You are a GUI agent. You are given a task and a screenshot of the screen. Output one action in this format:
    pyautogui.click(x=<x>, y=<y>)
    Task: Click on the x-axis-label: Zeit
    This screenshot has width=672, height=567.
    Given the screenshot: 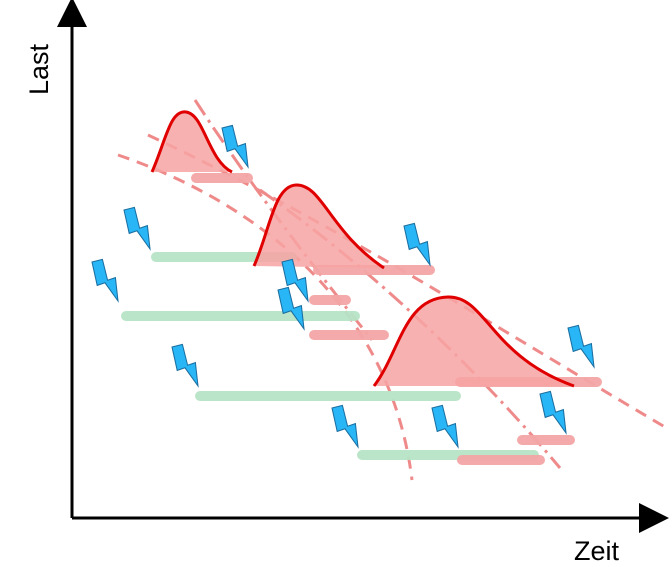 What is the action you would take?
    pyautogui.click(x=597, y=551)
    